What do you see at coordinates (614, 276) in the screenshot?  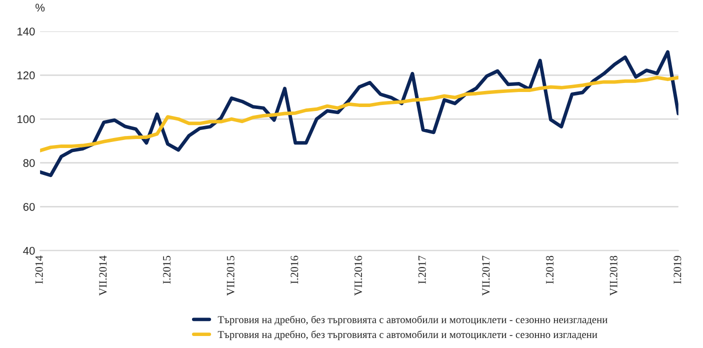 I see `x-tick-label: VII.2018` at bounding box center [614, 276].